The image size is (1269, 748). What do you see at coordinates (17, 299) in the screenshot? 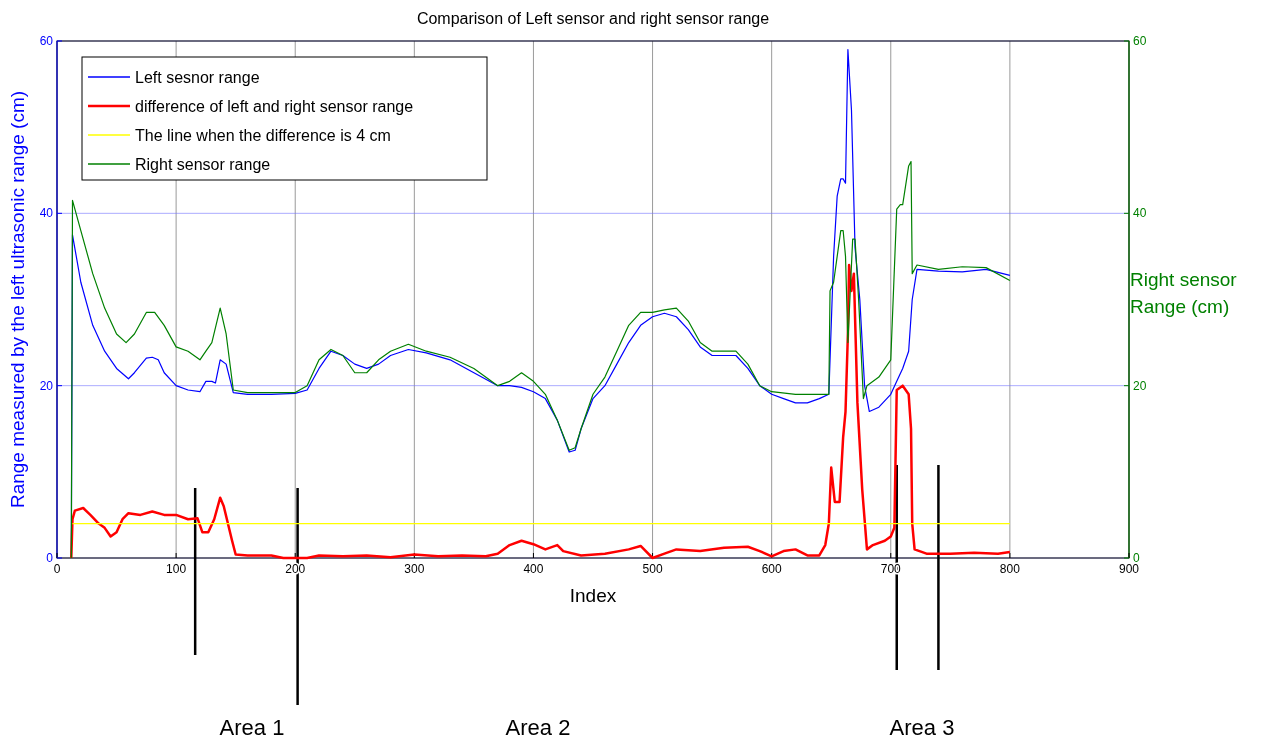
I see `y-axis-title: Range measured by the left ultrasonic range (cm)` at bounding box center [17, 299].